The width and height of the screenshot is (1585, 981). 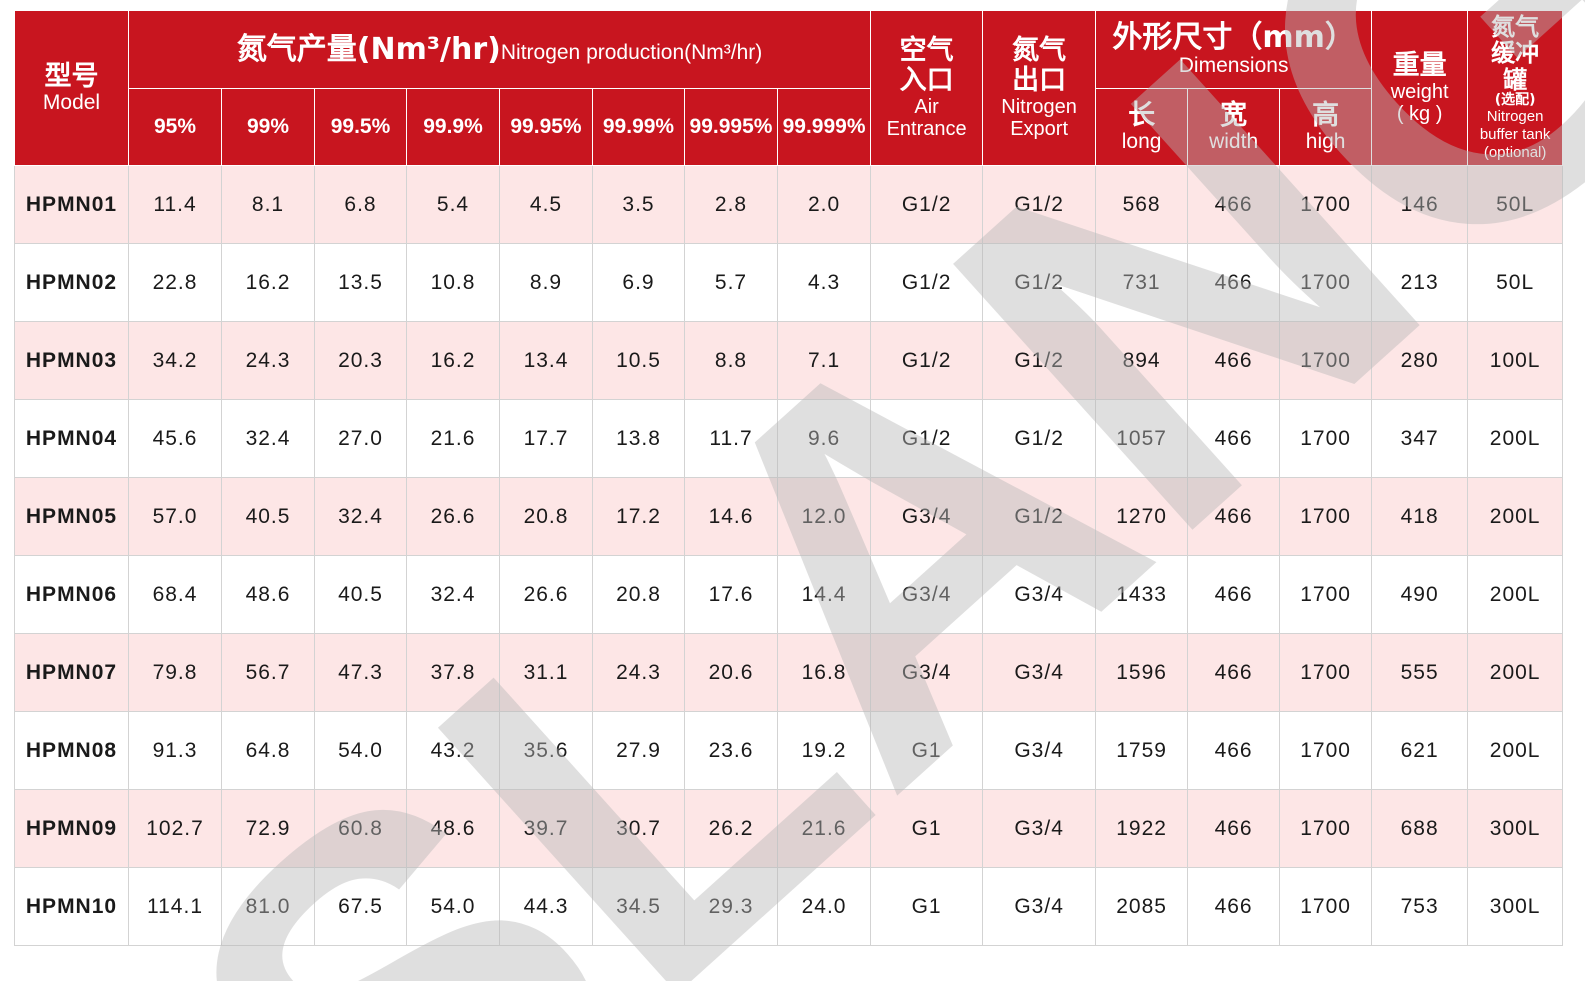 What do you see at coordinates (824, 906) in the screenshot?
I see `table-cell: 24.0` at bounding box center [824, 906].